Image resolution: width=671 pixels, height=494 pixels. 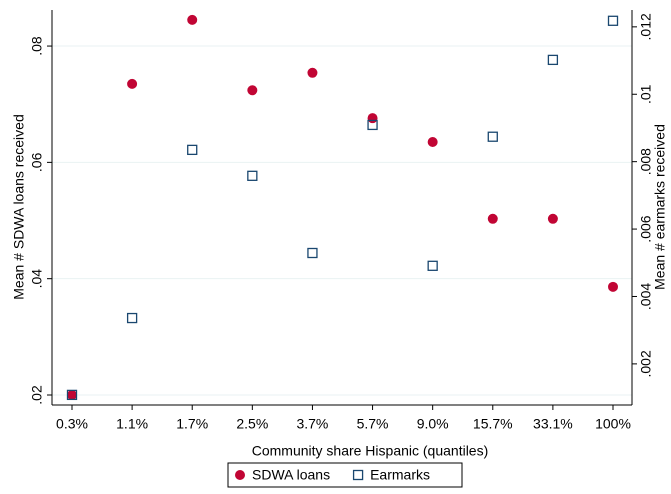 What do you see at coordinates (37, 162) in the screenshot?
I see `y-tick-label: .06` at bounding box center [37, 162].